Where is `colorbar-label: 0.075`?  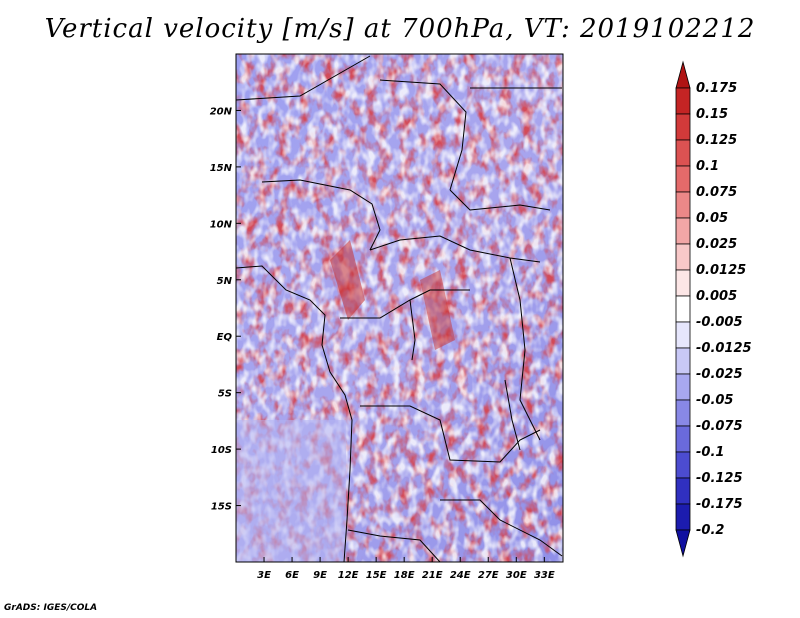
colorbar-label: 0.075 is located at coordinates (716, 192).